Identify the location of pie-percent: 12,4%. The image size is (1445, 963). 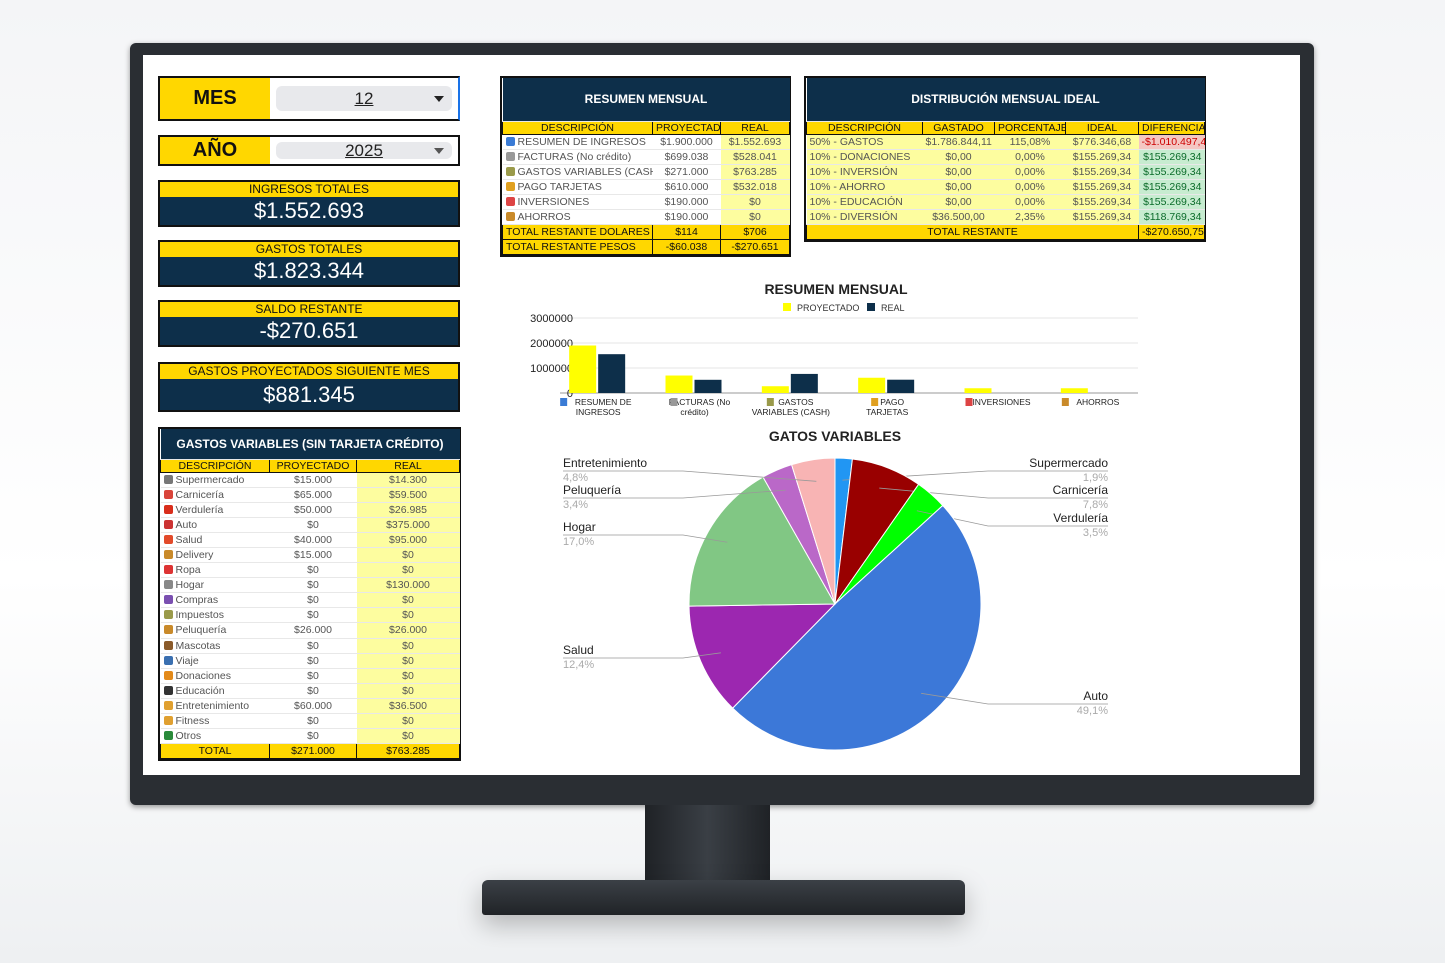
(578, 665).